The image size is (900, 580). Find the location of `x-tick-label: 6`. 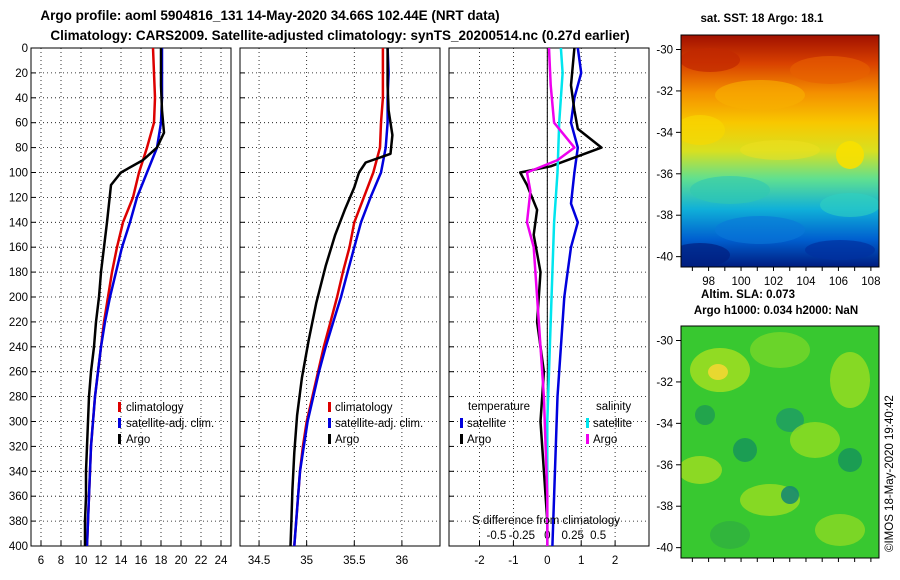

x-tick-label: 6 is located at coordinates (41, 561).